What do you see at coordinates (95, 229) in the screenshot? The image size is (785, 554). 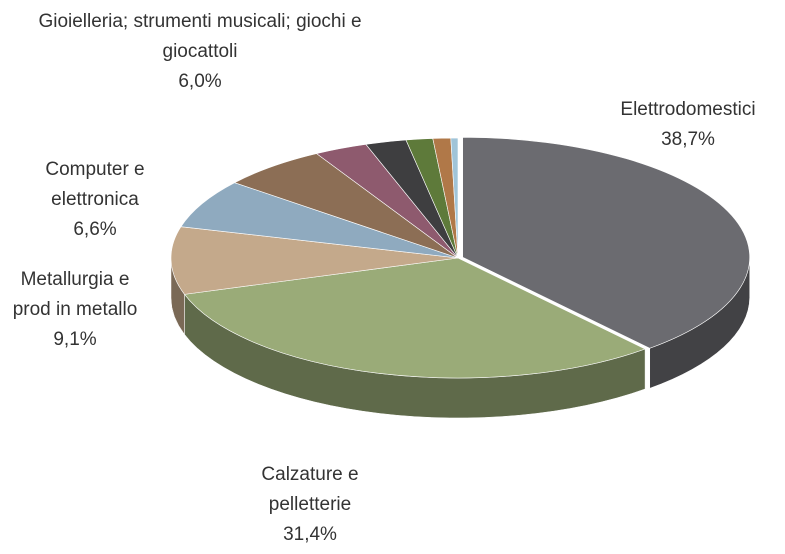 I see `value-label: 6,6%` at bounding box center [95, 229].